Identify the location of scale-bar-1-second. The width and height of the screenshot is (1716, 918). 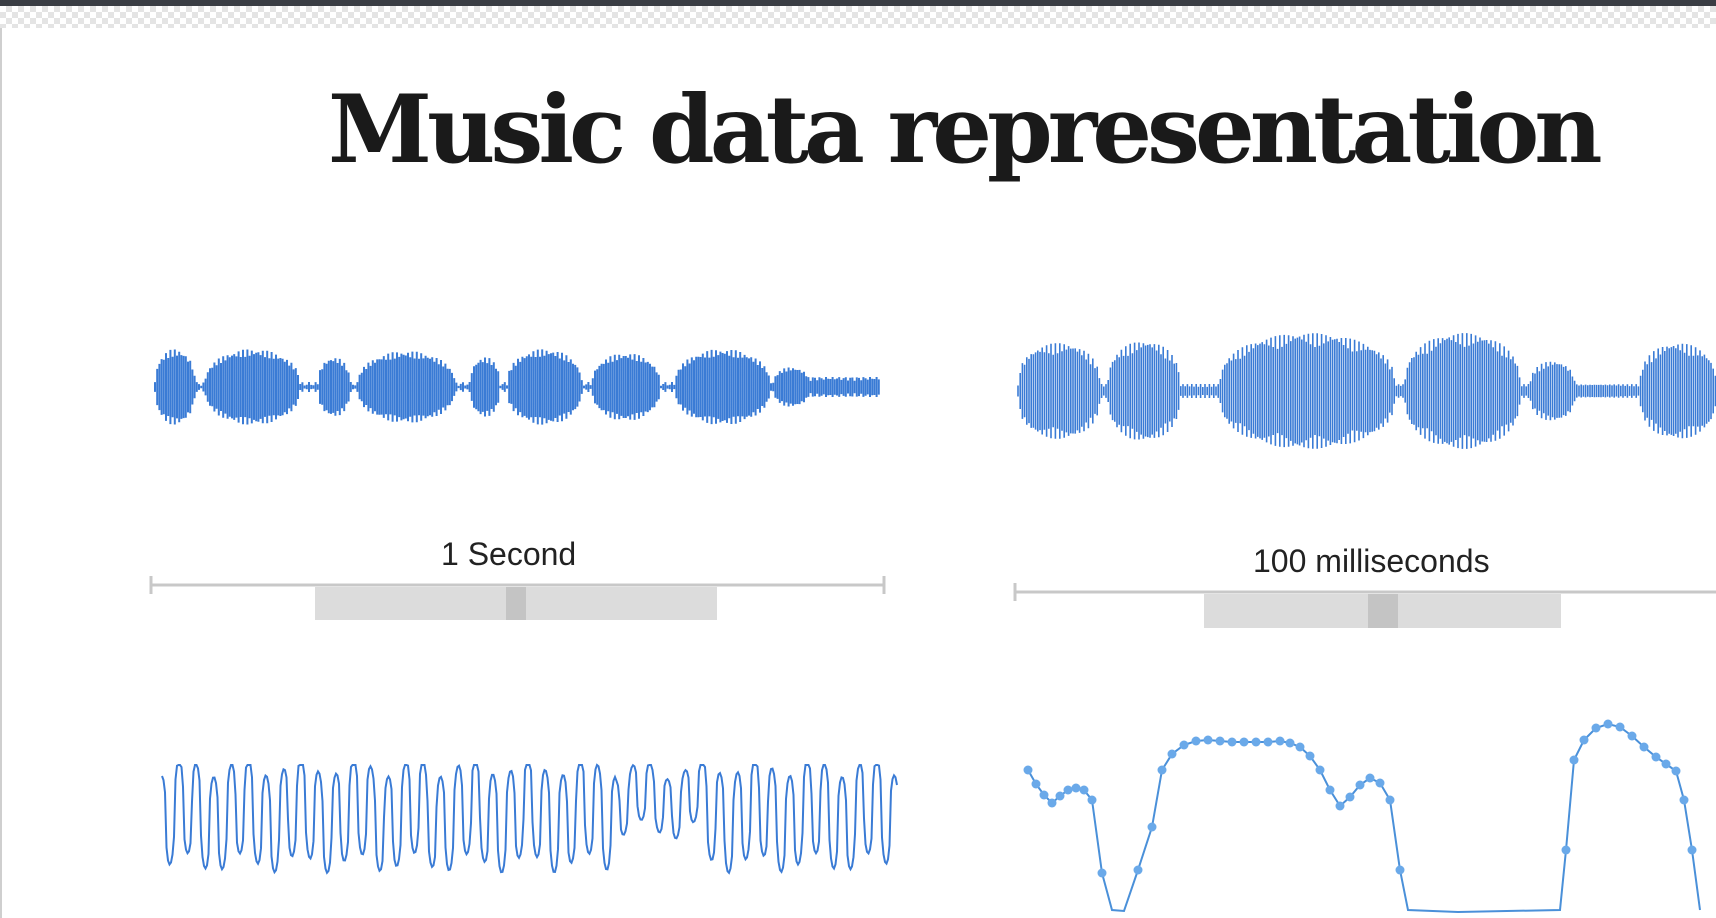
(517, 598).